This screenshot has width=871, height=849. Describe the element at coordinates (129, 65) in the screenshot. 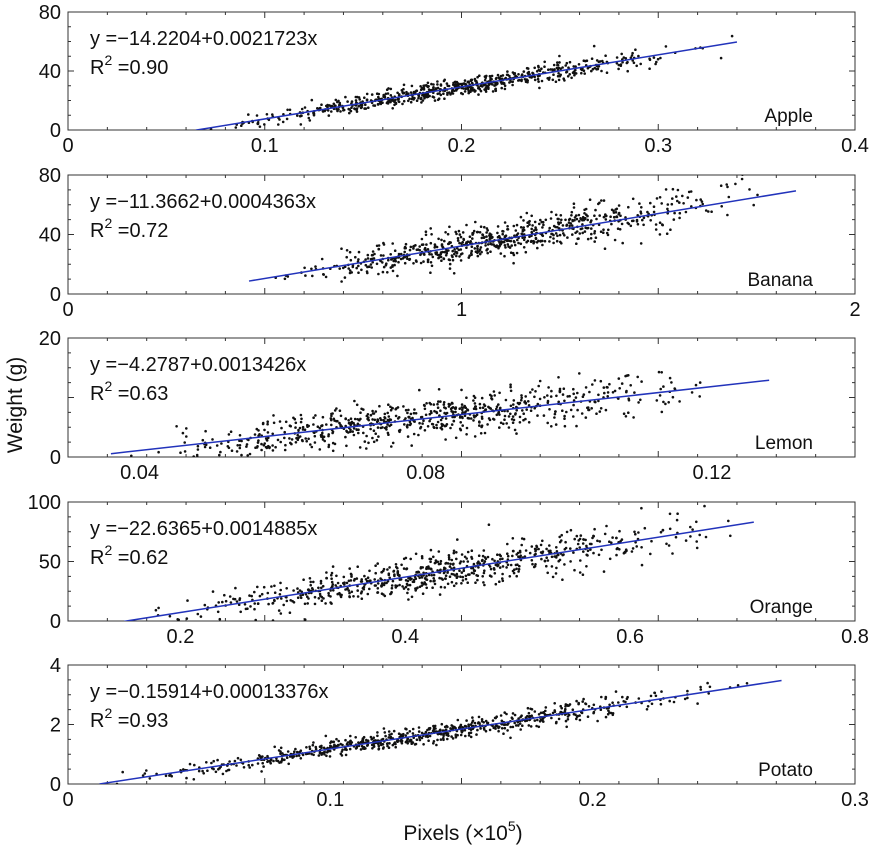

I see `r-squared: R2 =0.90` at that location.